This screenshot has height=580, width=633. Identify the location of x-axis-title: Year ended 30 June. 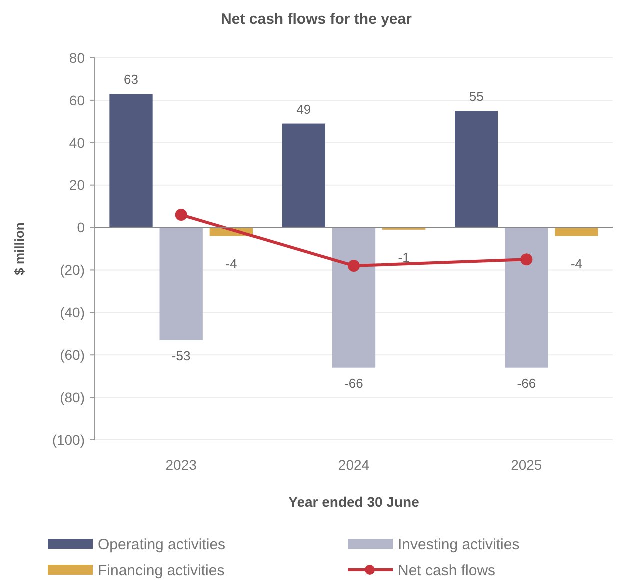
(354, 502).